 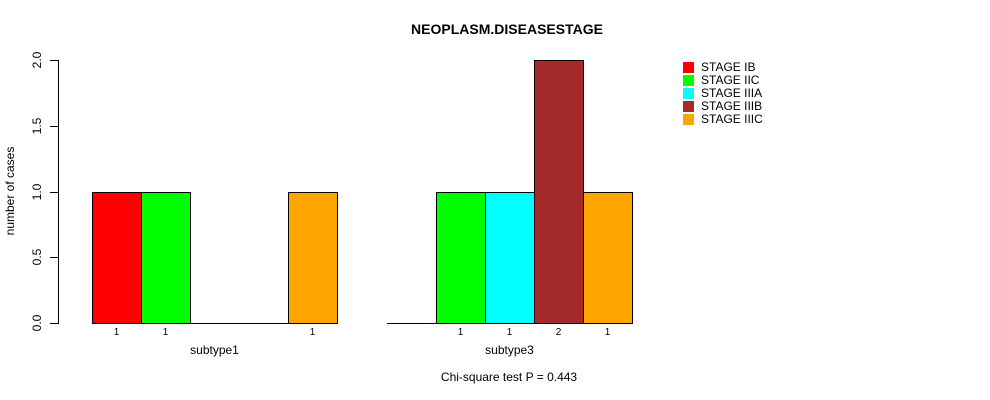 I want to click on legend-label: STAGE IIIA, so click(x=732, y=93).